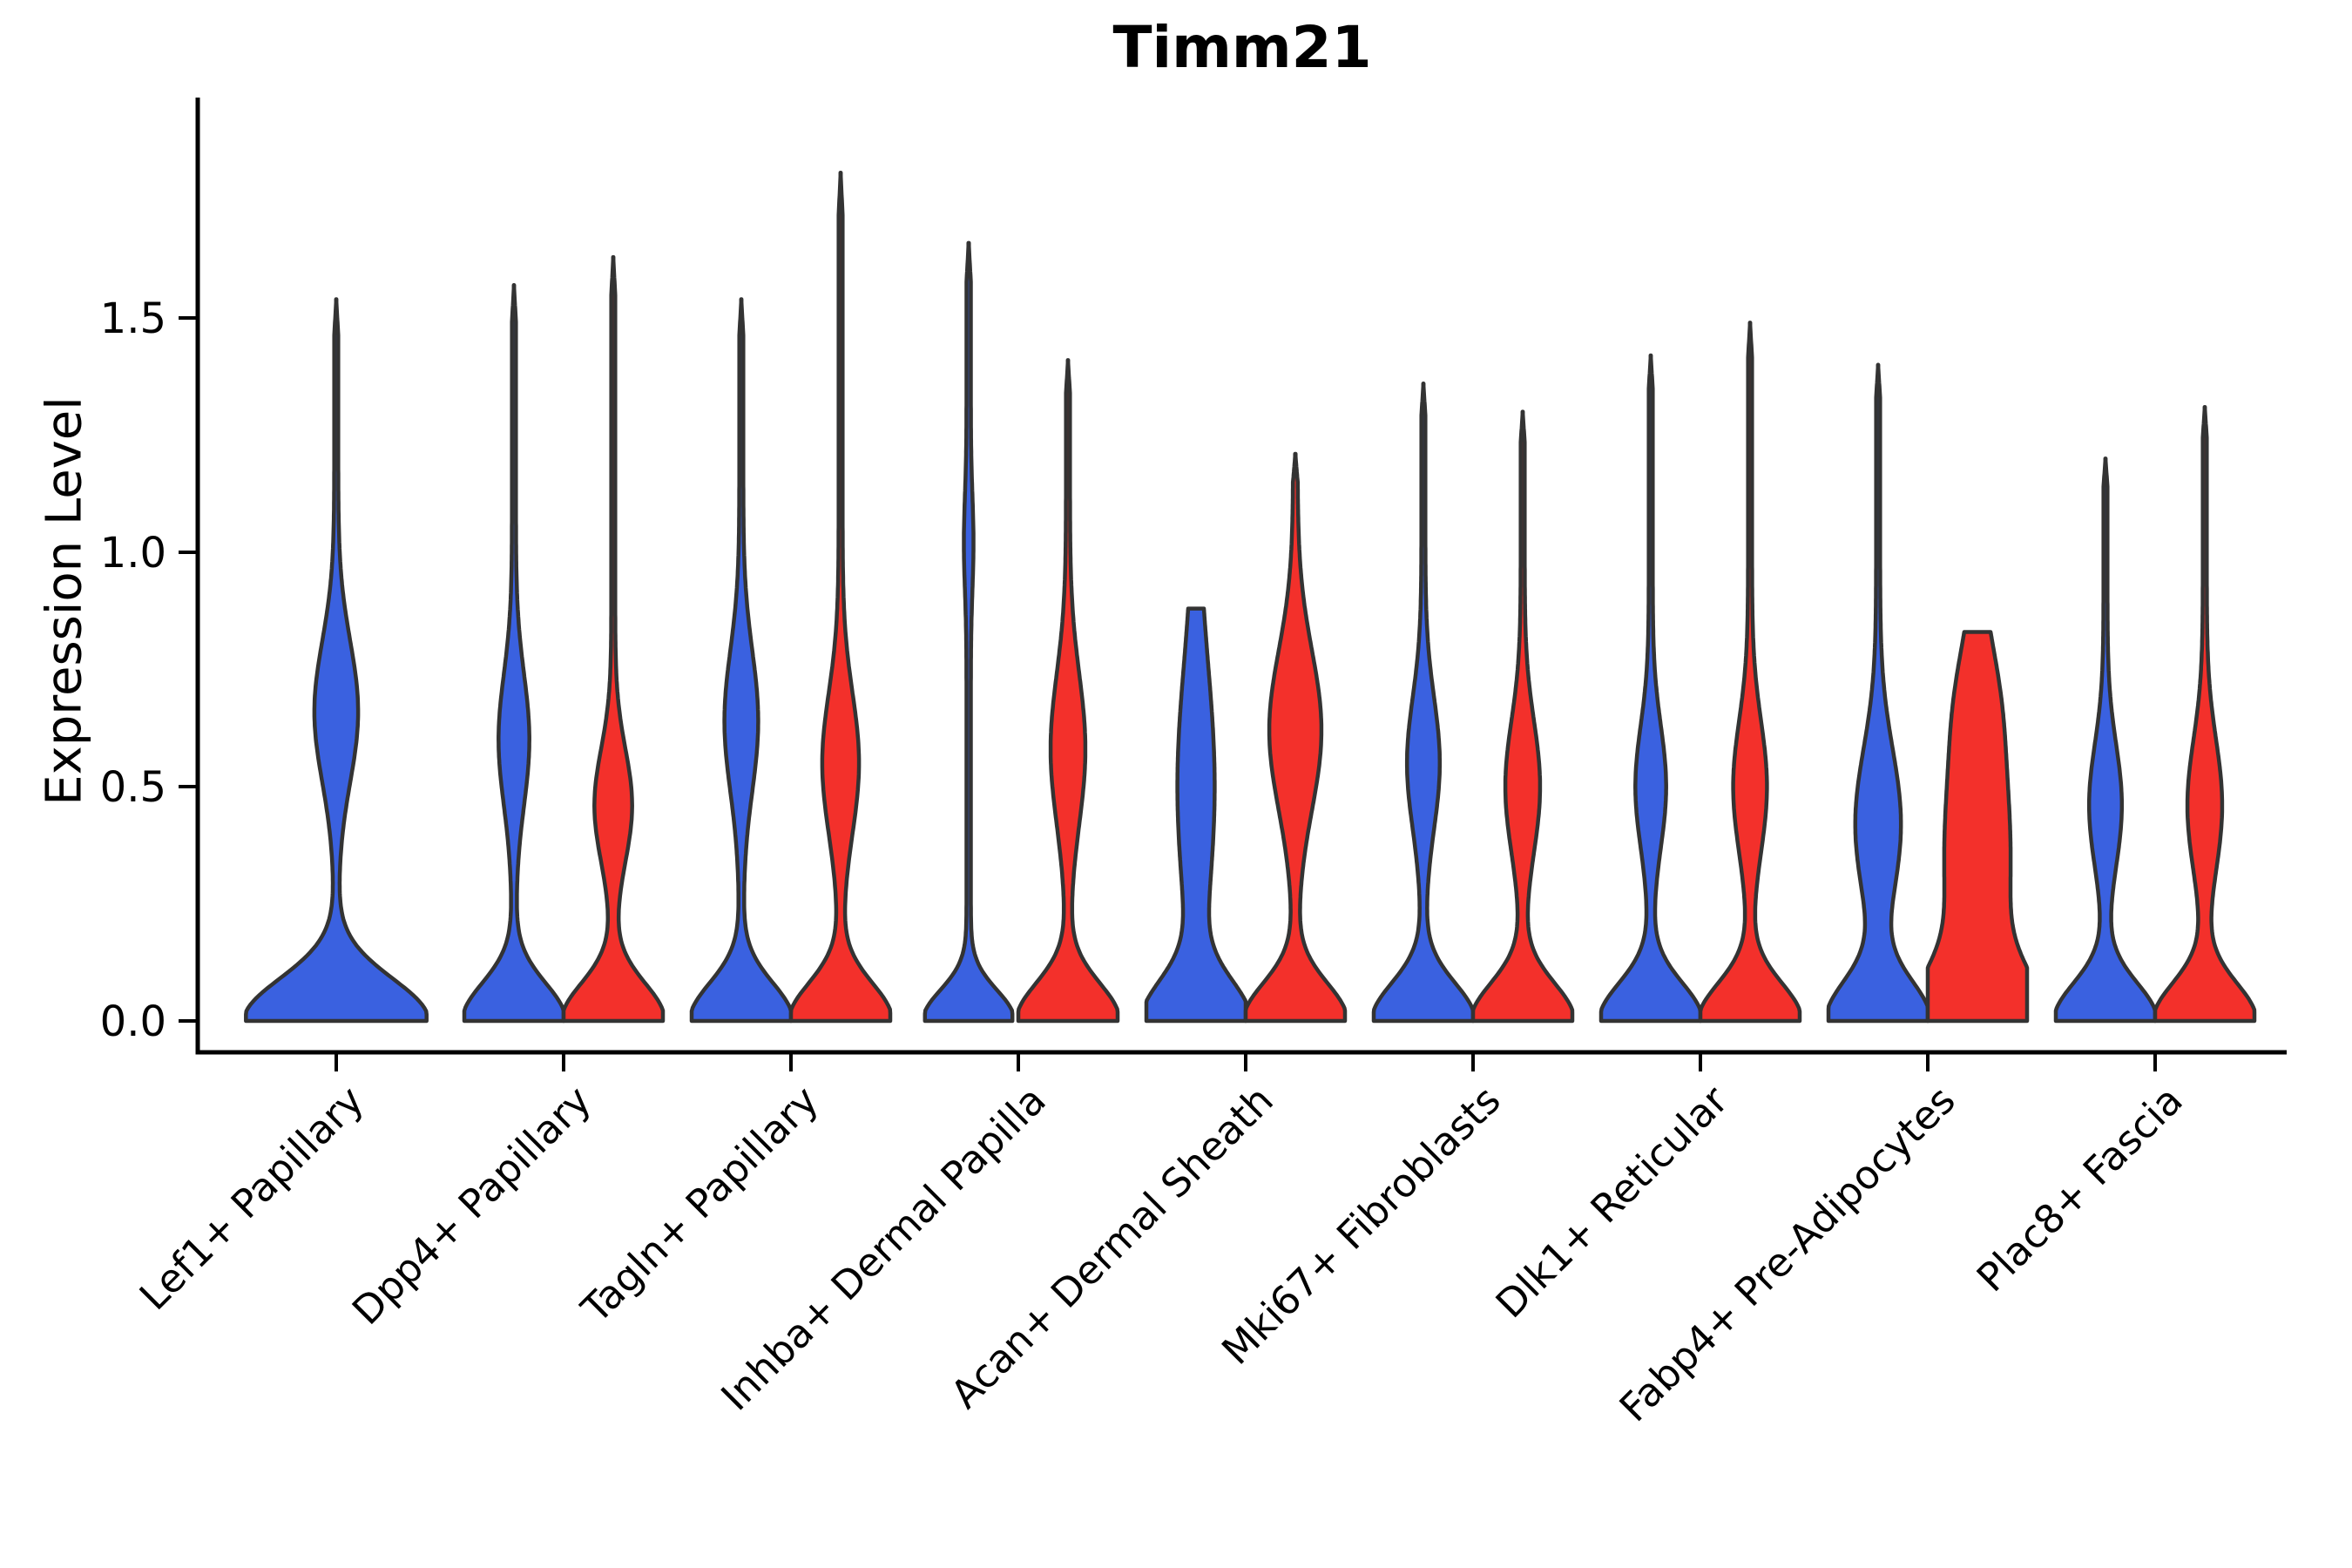 The image size is (2352, 1568). I want to click on violin-fabp4-pre-adipocytes-blue, so click(1878, 693).